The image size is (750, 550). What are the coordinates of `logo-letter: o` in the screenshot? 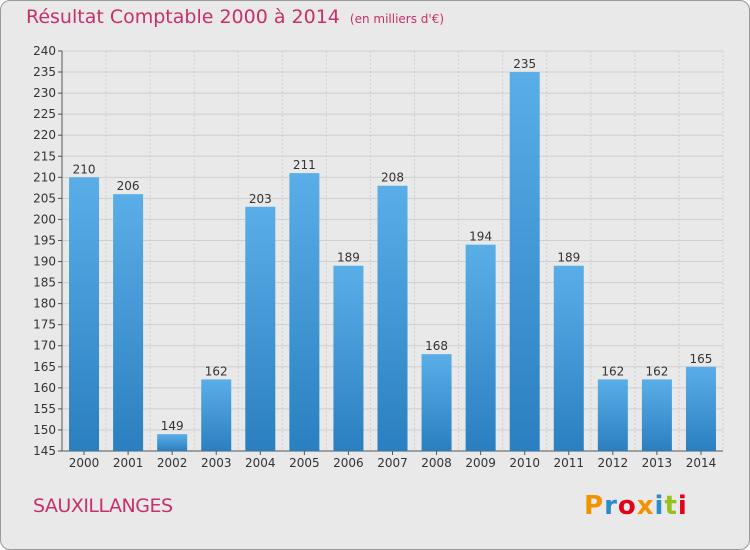 It's located at (627, 506).